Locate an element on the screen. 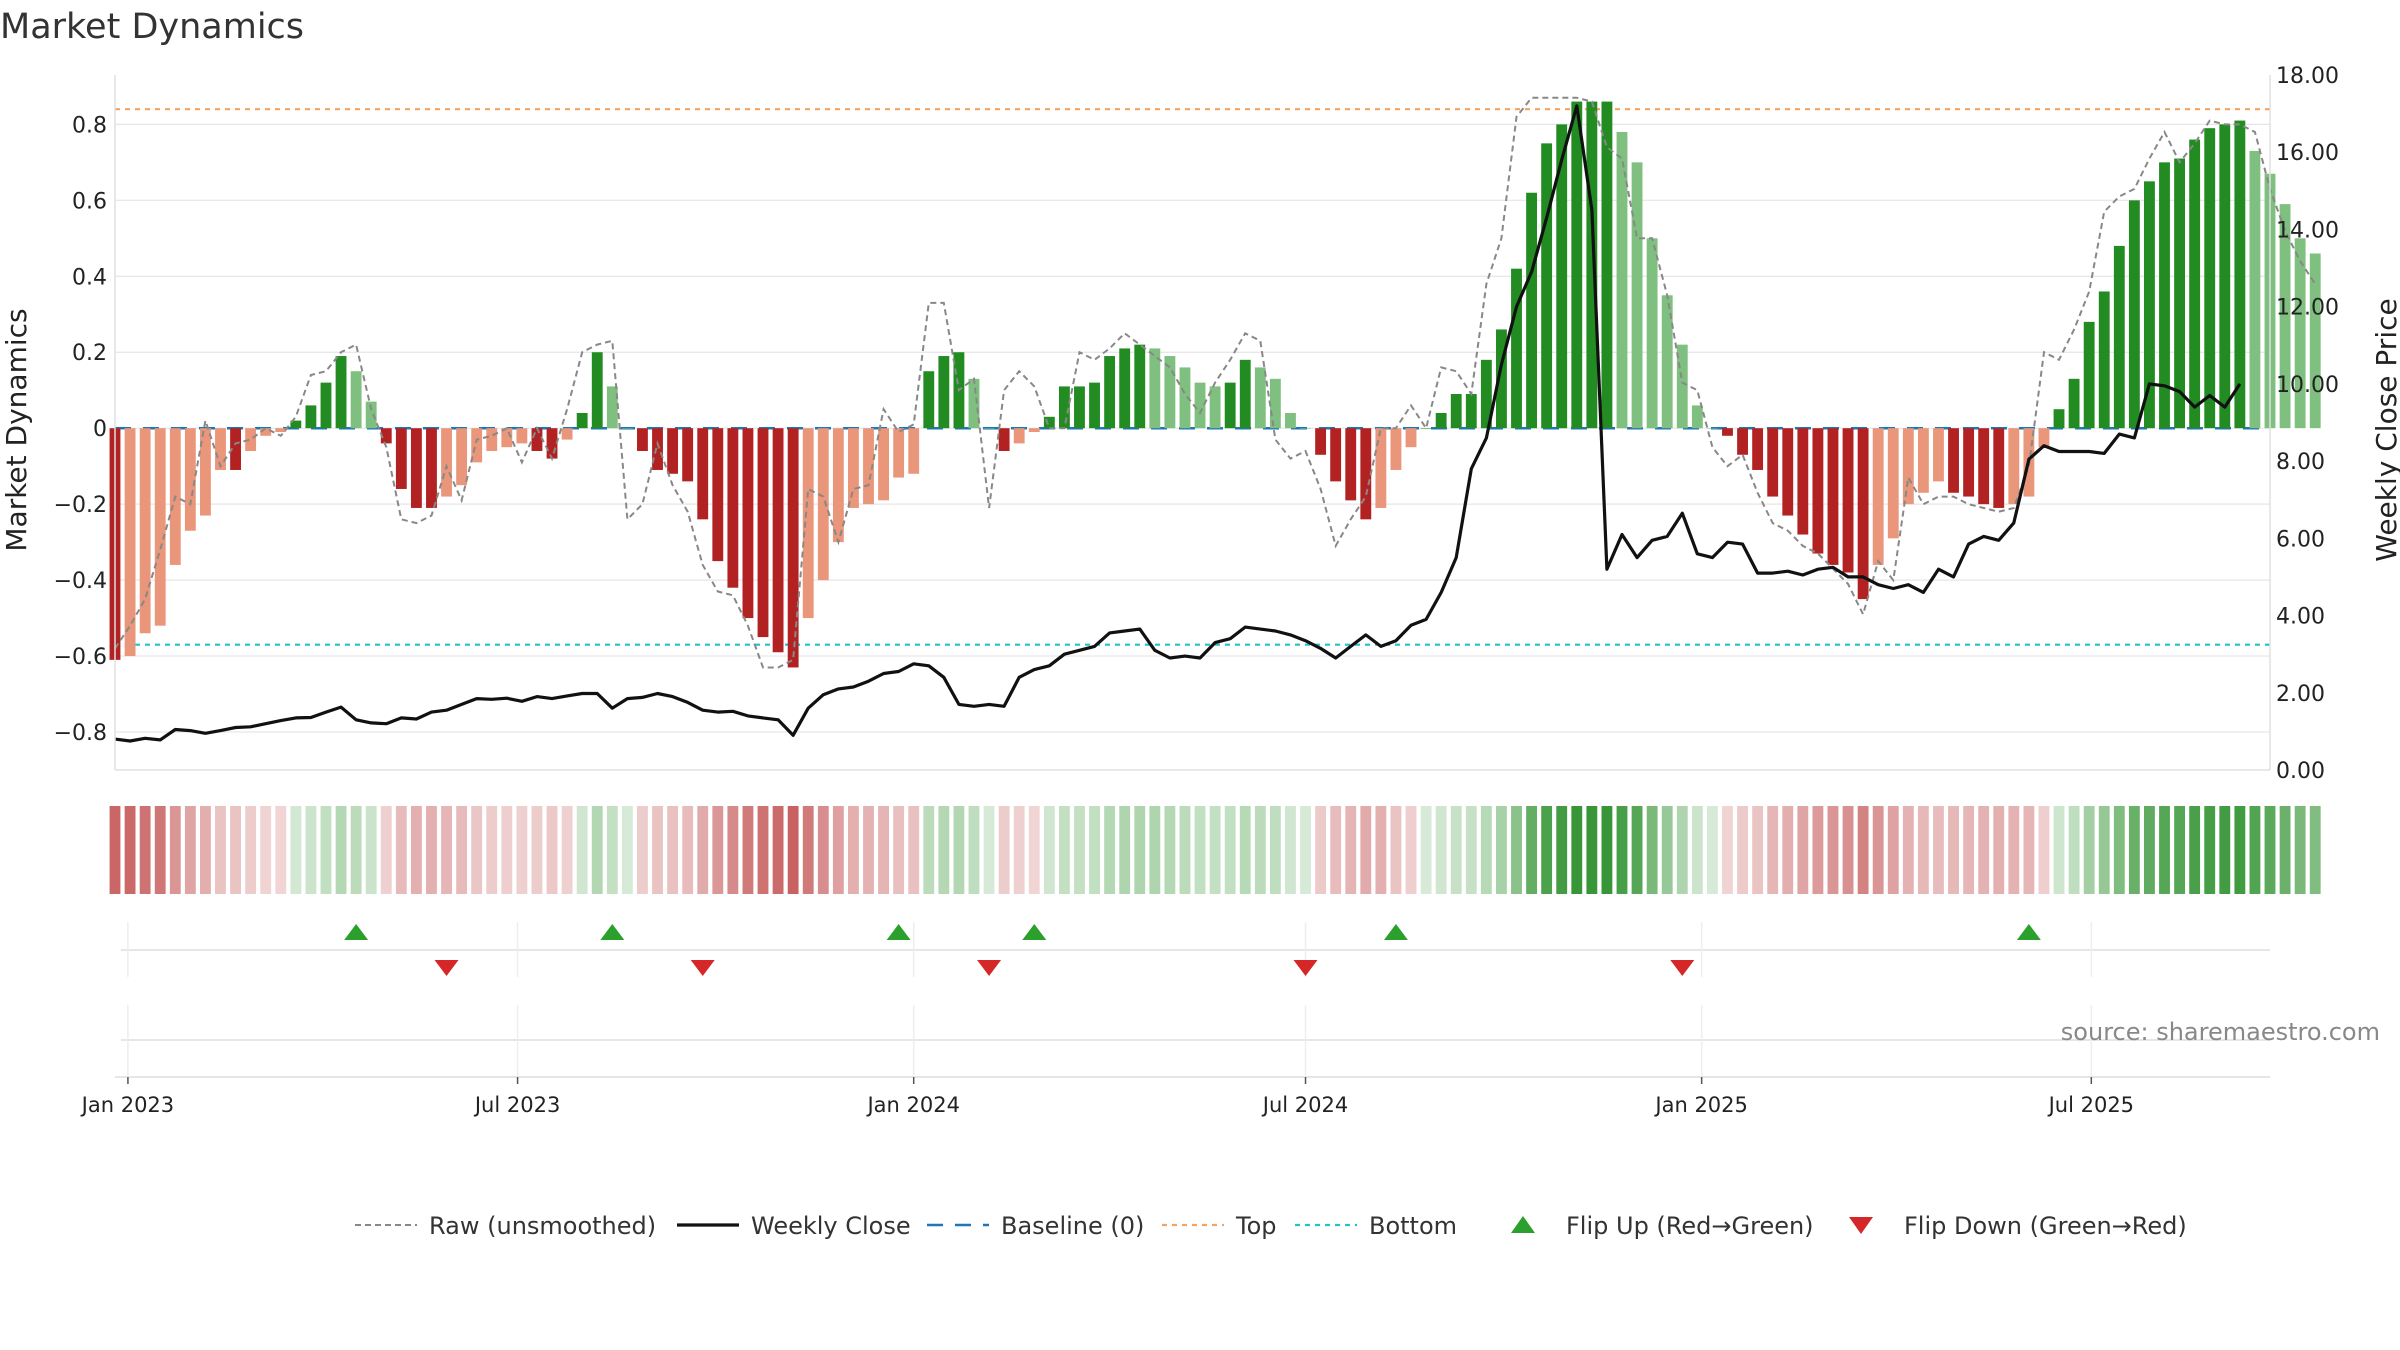 The width and height of the screenshot is (2400, 1350). y-right-tick-label: 14.00 is located at coordinates (2307, 230).